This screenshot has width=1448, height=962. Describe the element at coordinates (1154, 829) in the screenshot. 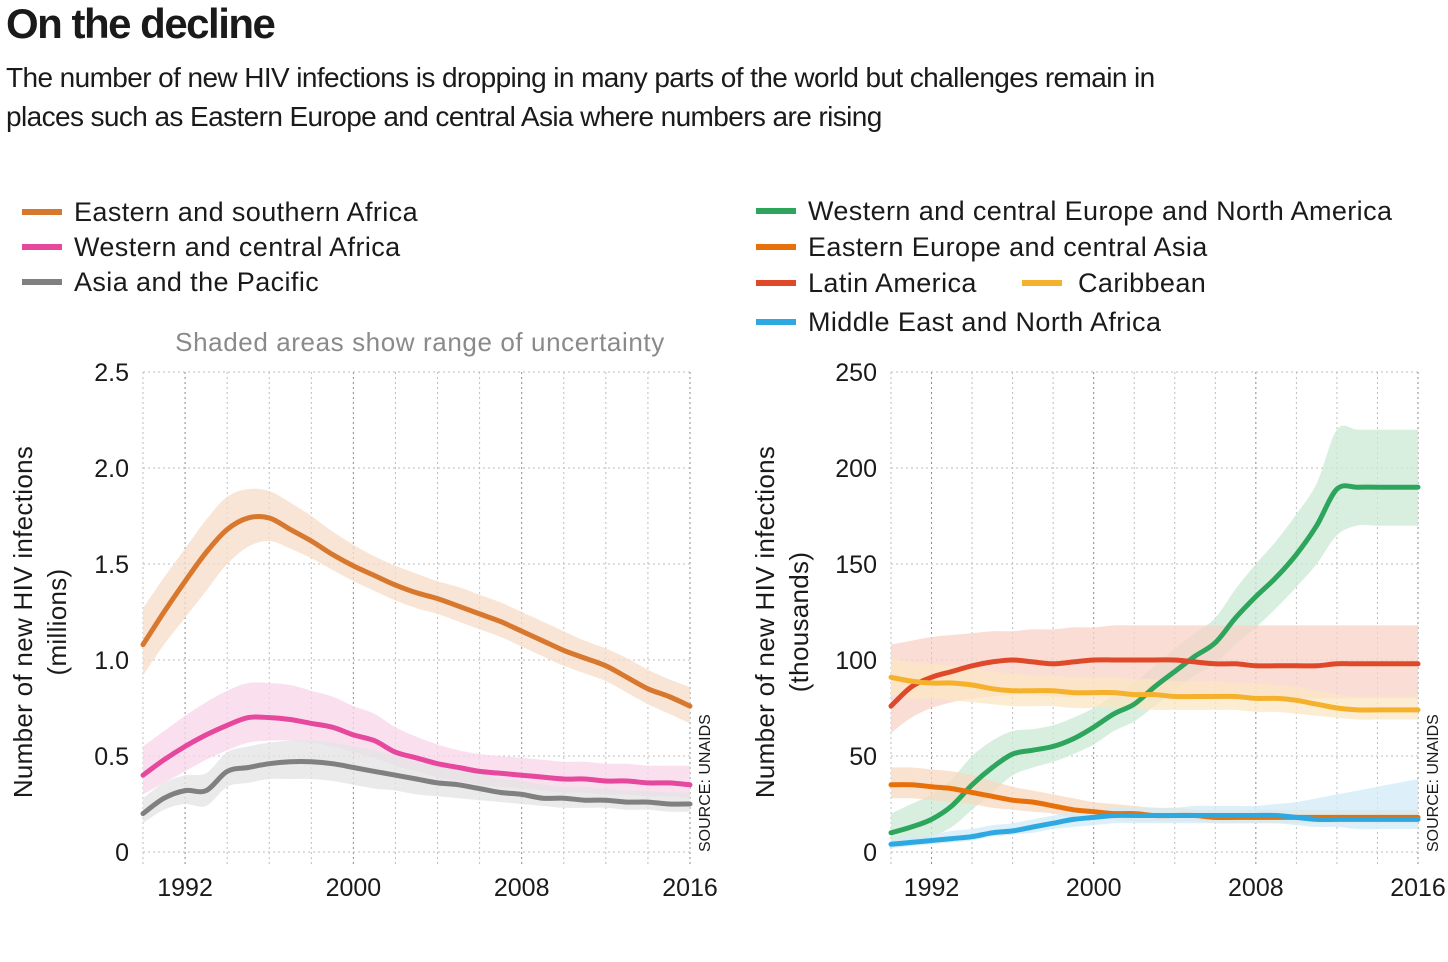

I see `series-line-middle-east-and-north-africa` at that location.